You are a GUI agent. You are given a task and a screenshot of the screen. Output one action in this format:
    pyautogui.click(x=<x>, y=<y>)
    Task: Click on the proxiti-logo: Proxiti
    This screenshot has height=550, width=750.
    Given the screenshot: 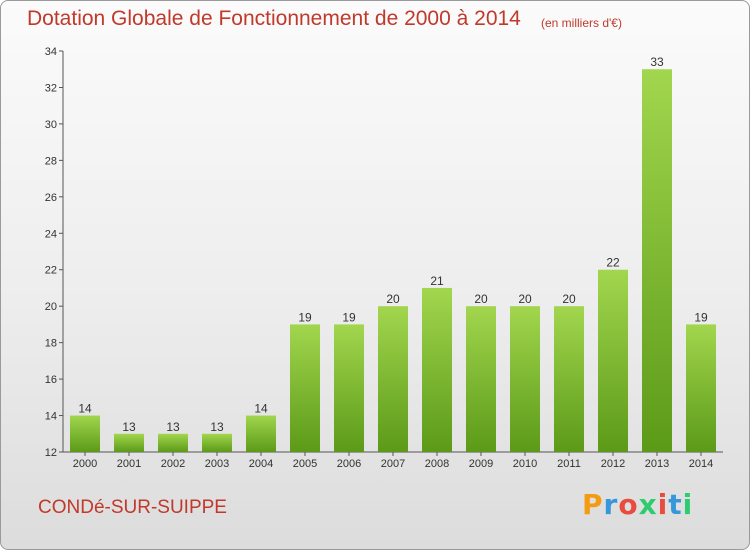 What is the action you would take?
    pyautogui.click(x=637, y=504)
    